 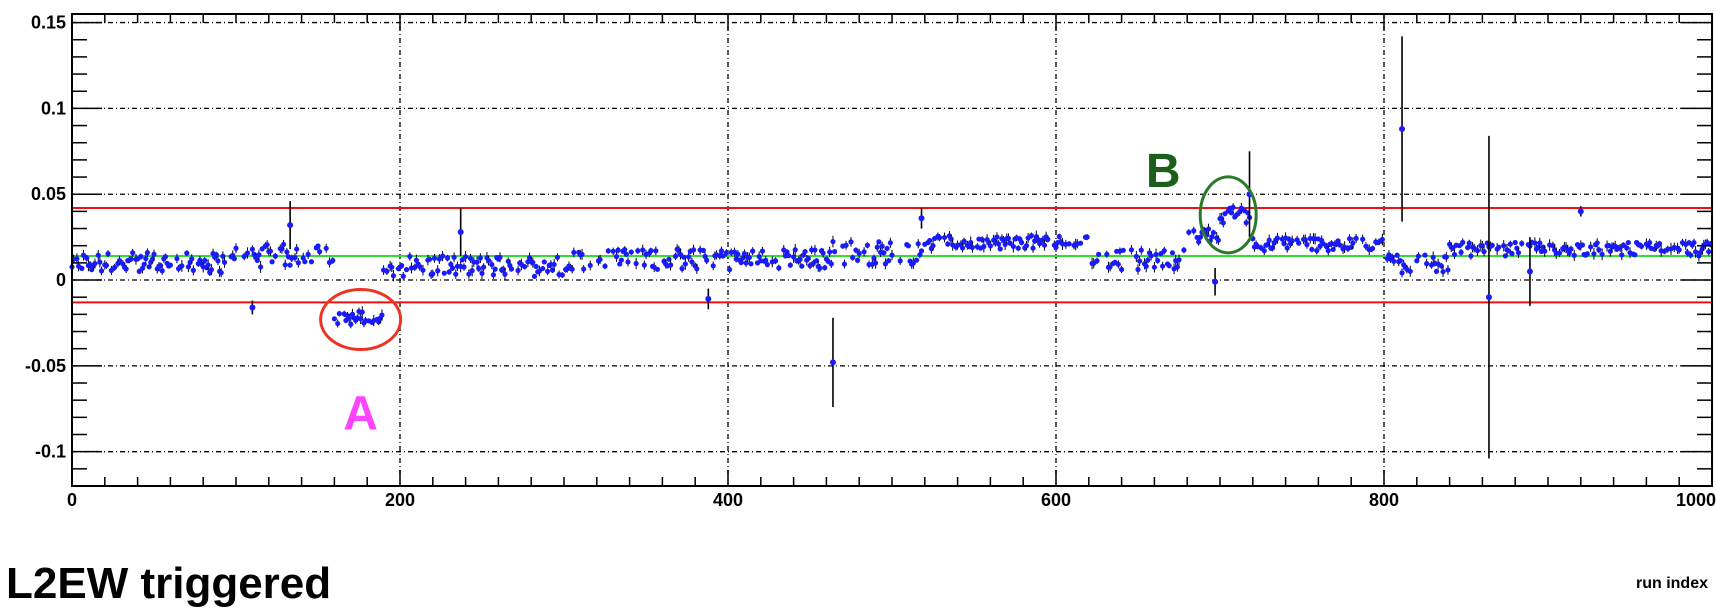 I want to click on y-tick-label: -0.1, so click(x=50, y=452).